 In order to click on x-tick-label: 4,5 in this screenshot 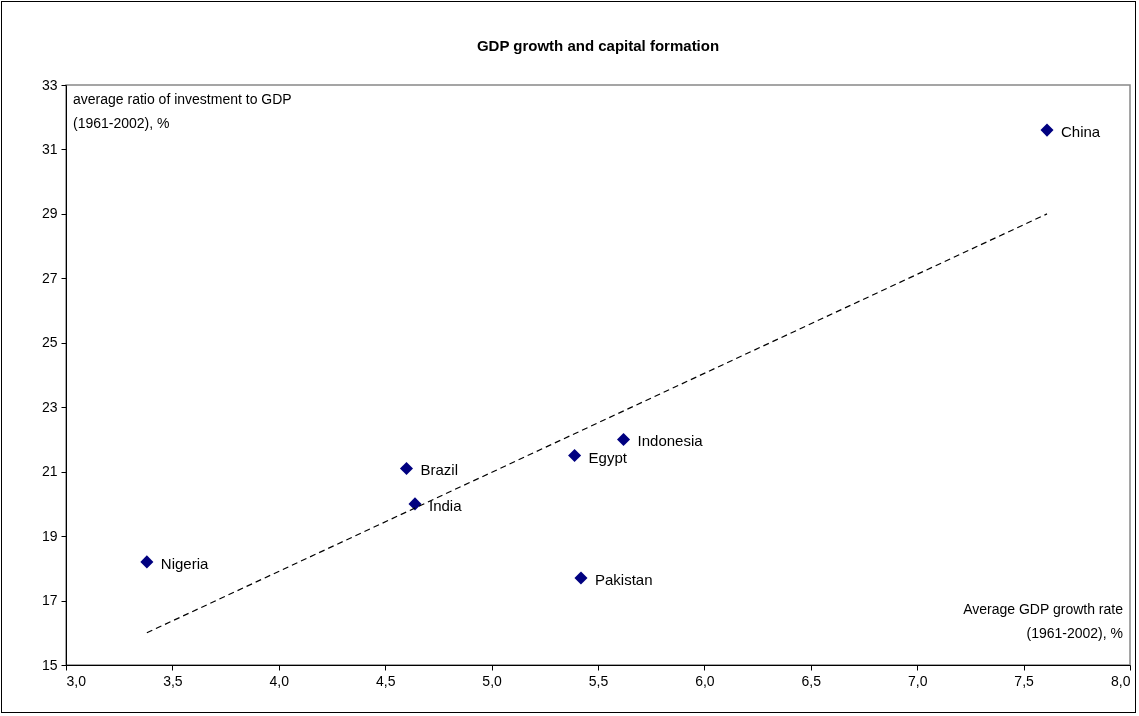, I will do `click(385, 680)`.